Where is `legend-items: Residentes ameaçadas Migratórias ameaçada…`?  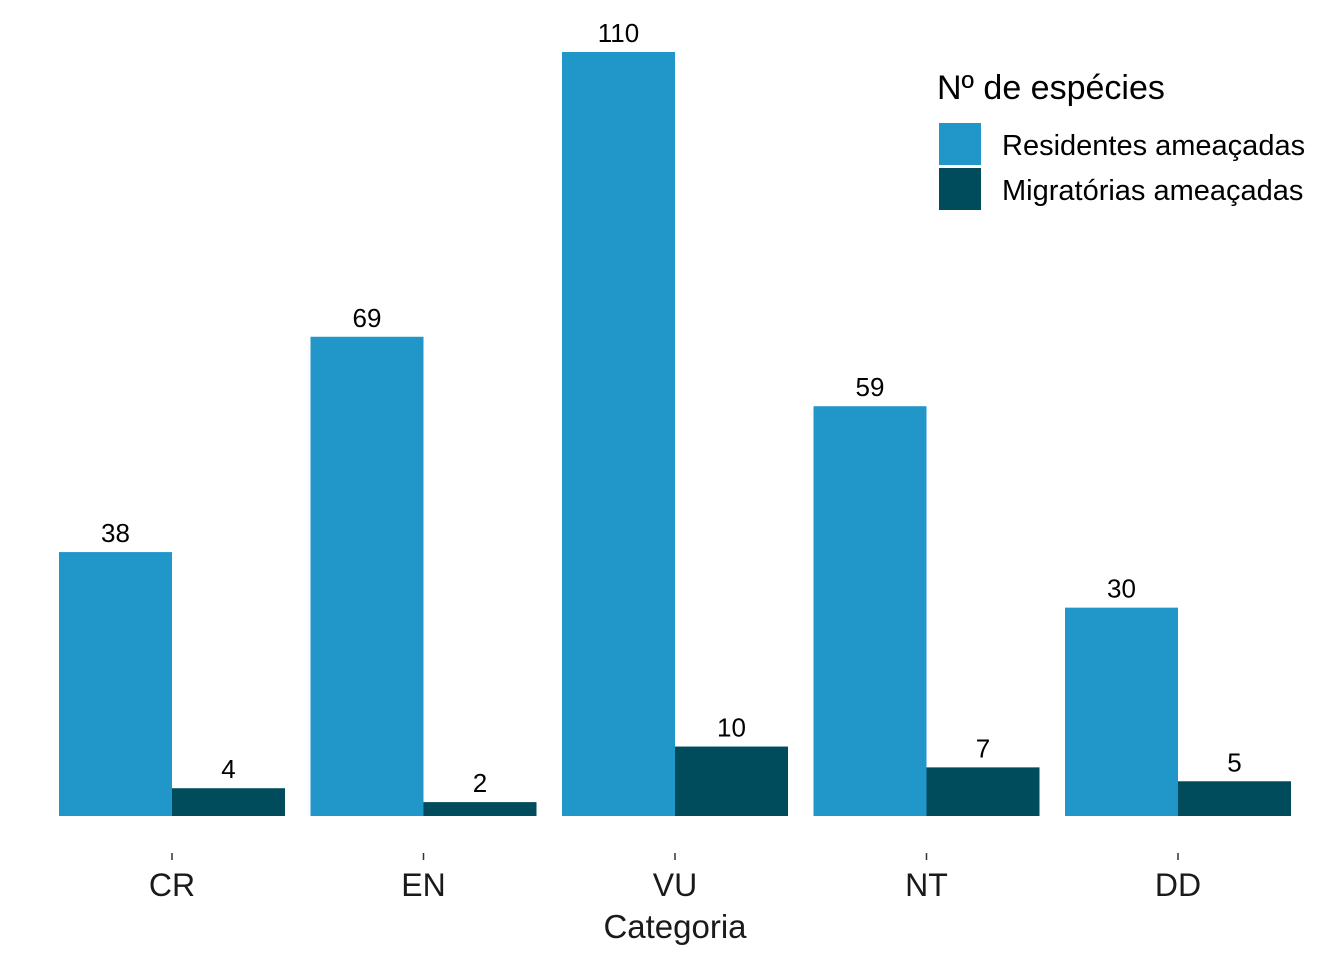 legend-items: Residentes ameaçadas Migratórias ameaçada… is located at coordinates (1122, 166).